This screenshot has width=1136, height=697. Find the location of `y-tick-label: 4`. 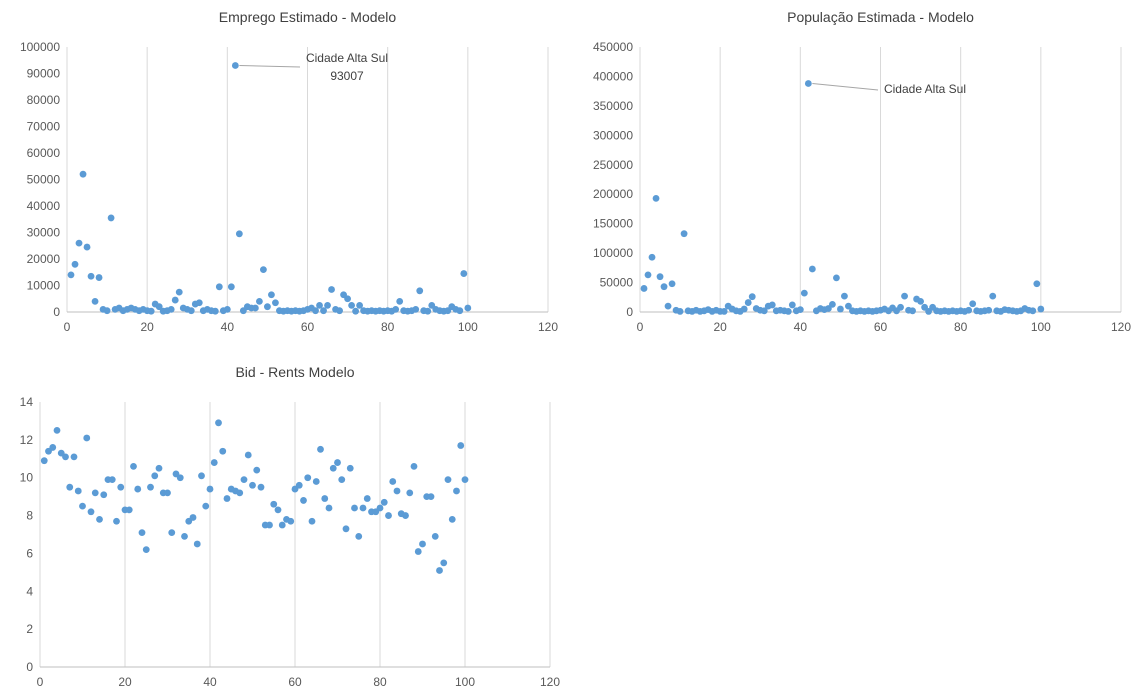

y-tick-label: 4 is located at coordinates (29, 591).